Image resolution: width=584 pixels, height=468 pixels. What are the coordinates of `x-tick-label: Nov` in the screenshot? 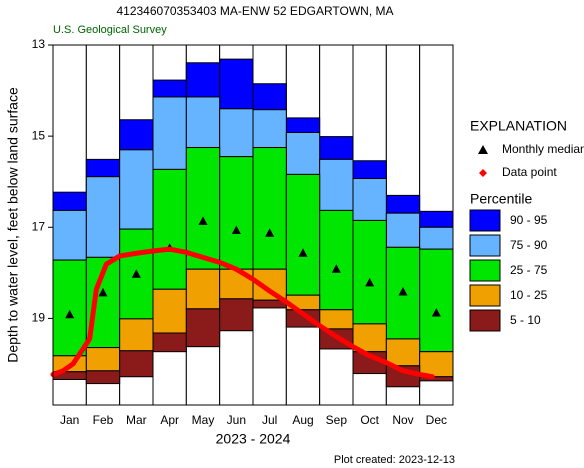 It's located at (402, 420).